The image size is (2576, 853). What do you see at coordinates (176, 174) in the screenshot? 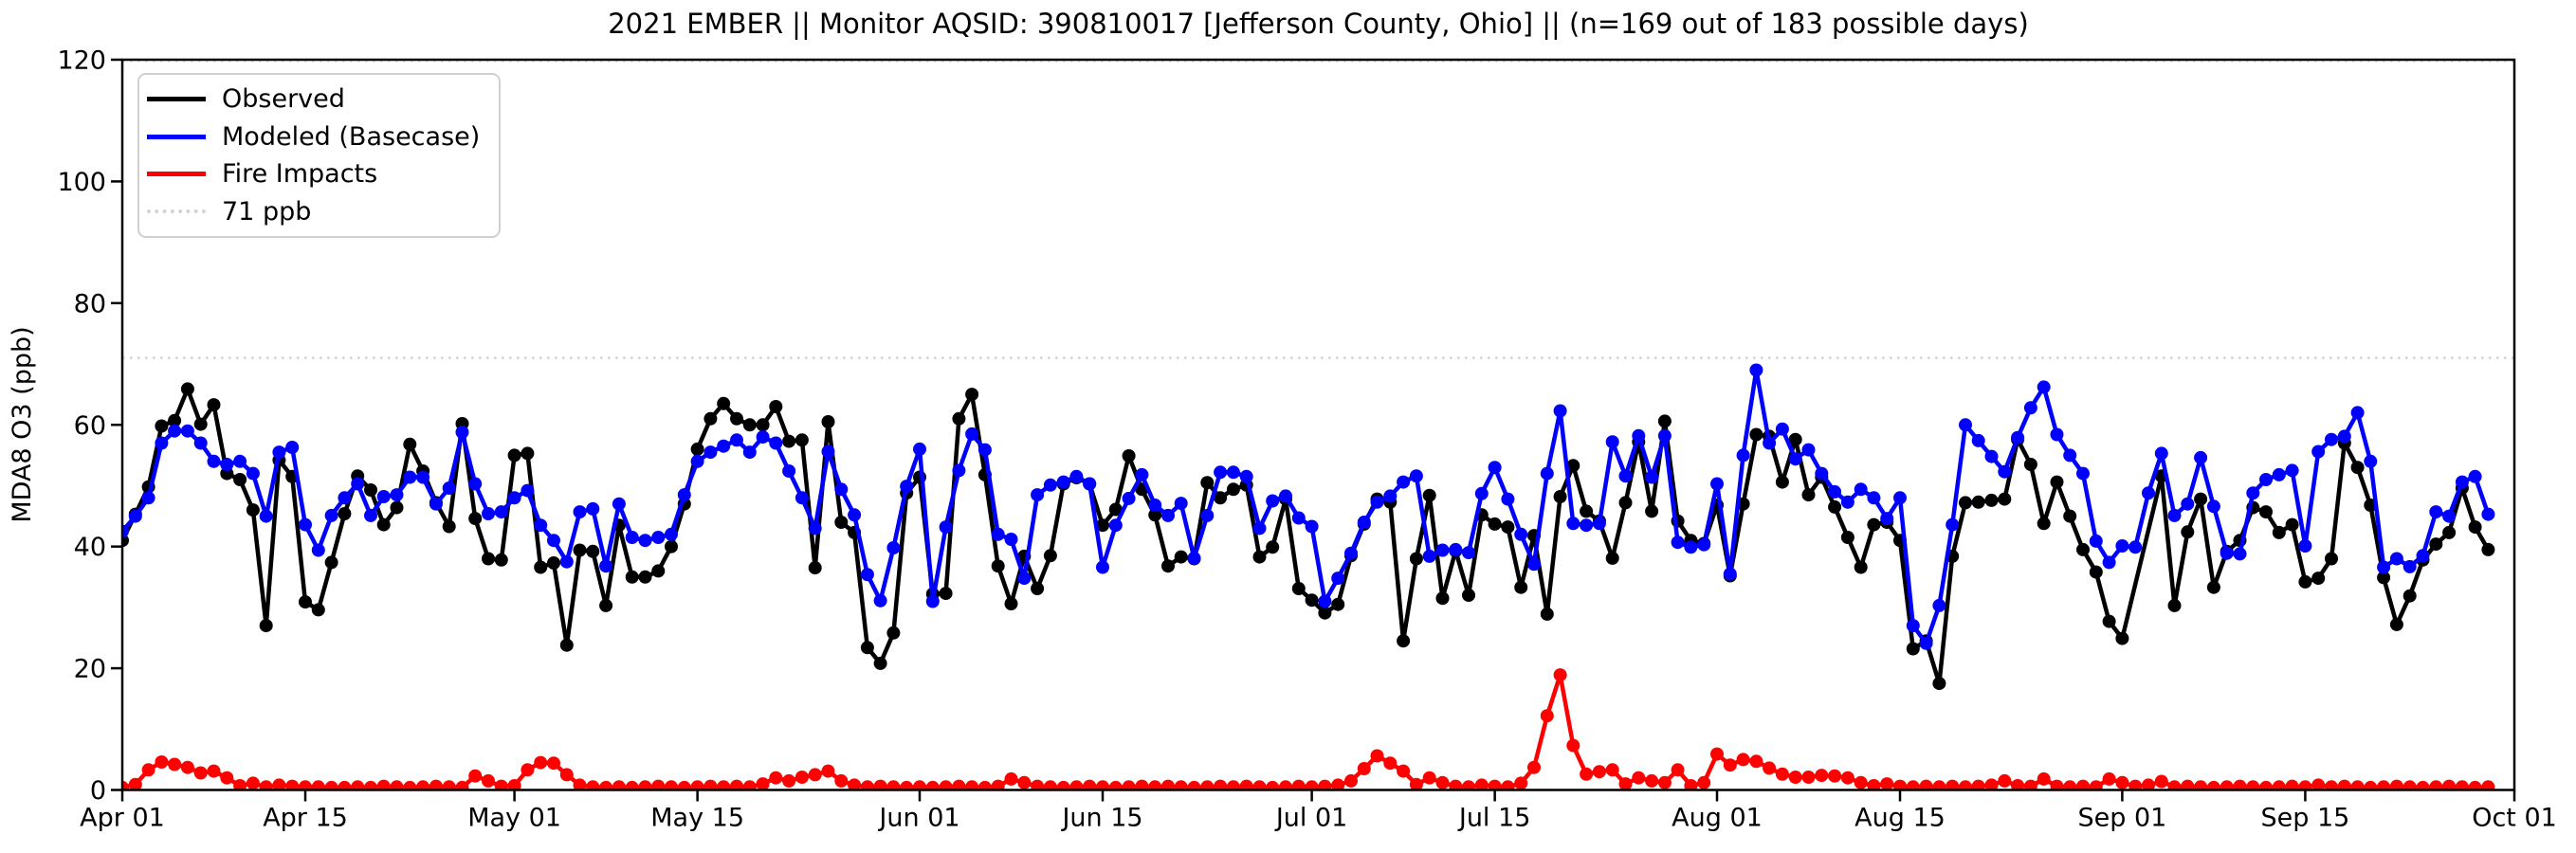
I see `legend-line-sample-fire-impacts` at bounding box center [176, 174].